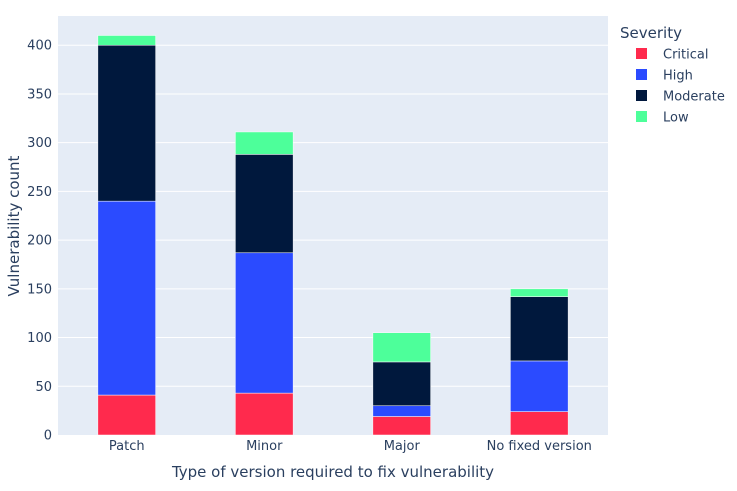 The height and width of the screenshot is (491, 737). I want to click on legend-label-critical: Critical, so click(685, 55).